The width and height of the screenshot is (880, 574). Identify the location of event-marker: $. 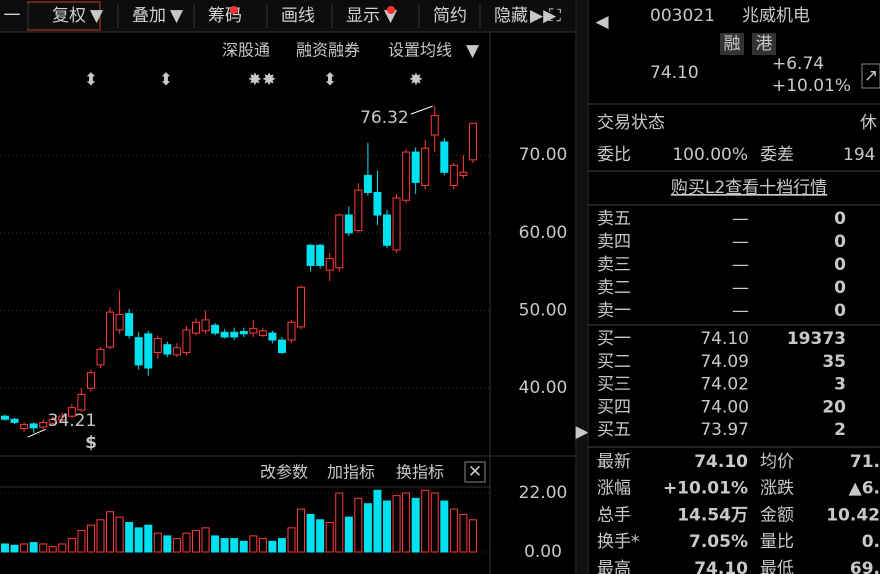
(91, 443).